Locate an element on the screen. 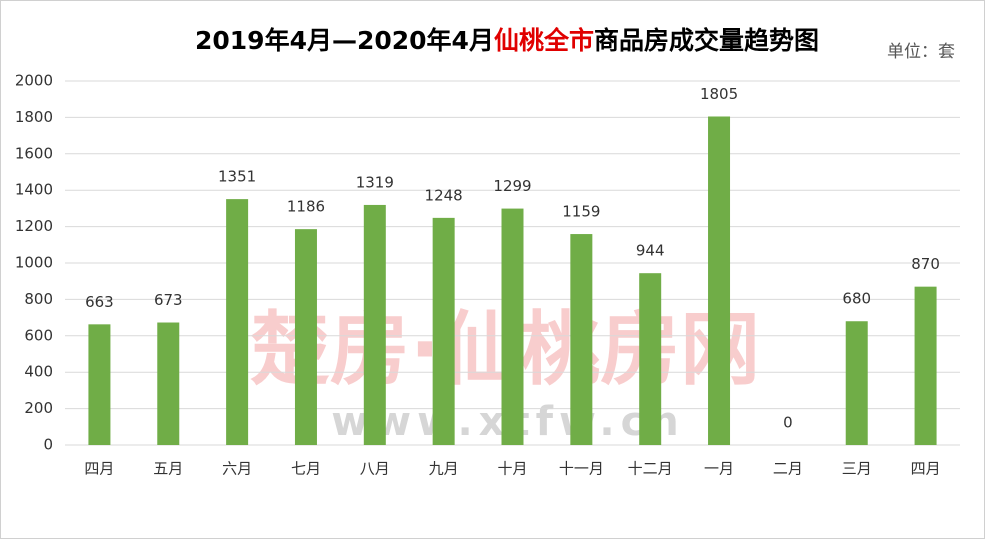  title-part: 仙桃全市 is located at coordinates (544, 40).